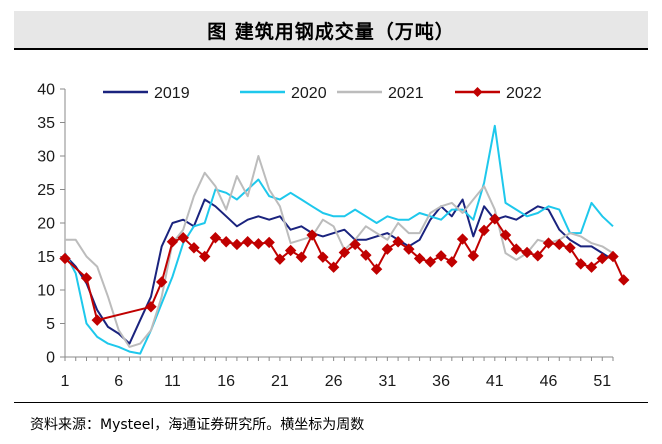  Describe the element at coordinates (50, 324) in the screenshot. I see `y-tick-label: 5` at that location.